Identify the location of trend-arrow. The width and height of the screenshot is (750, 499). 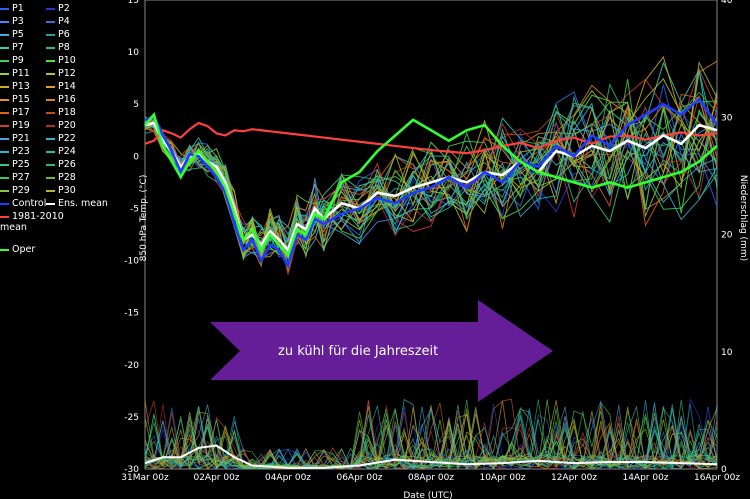
(381, 351).